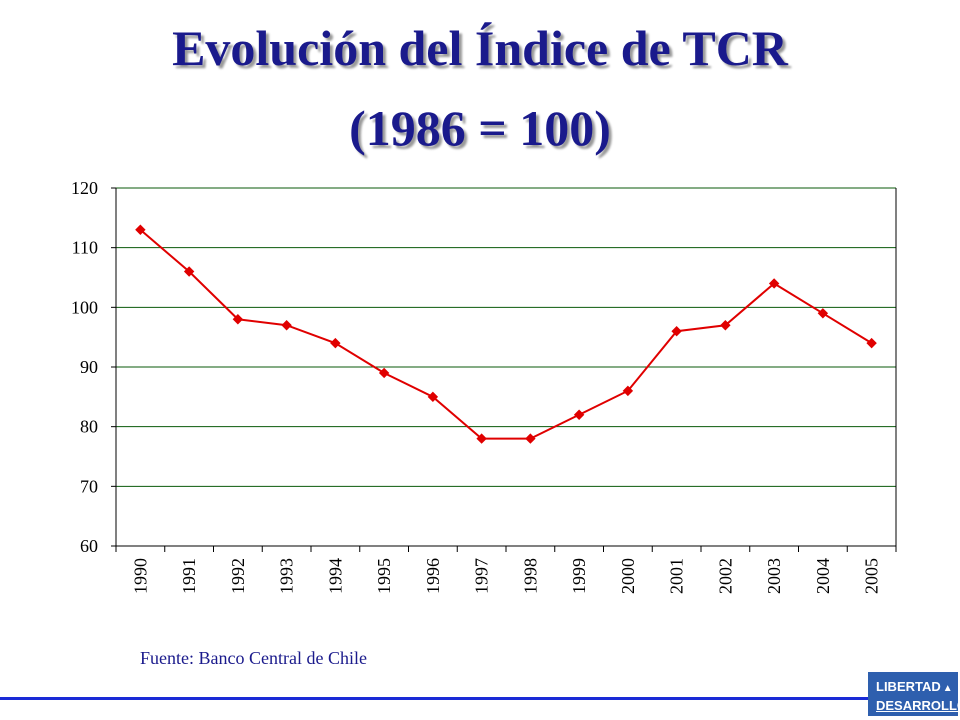 This screenshot has width=960, height=720. Describe the element at coordinates (437, 698) in the screenshot. I see `footer-divider` at that location.